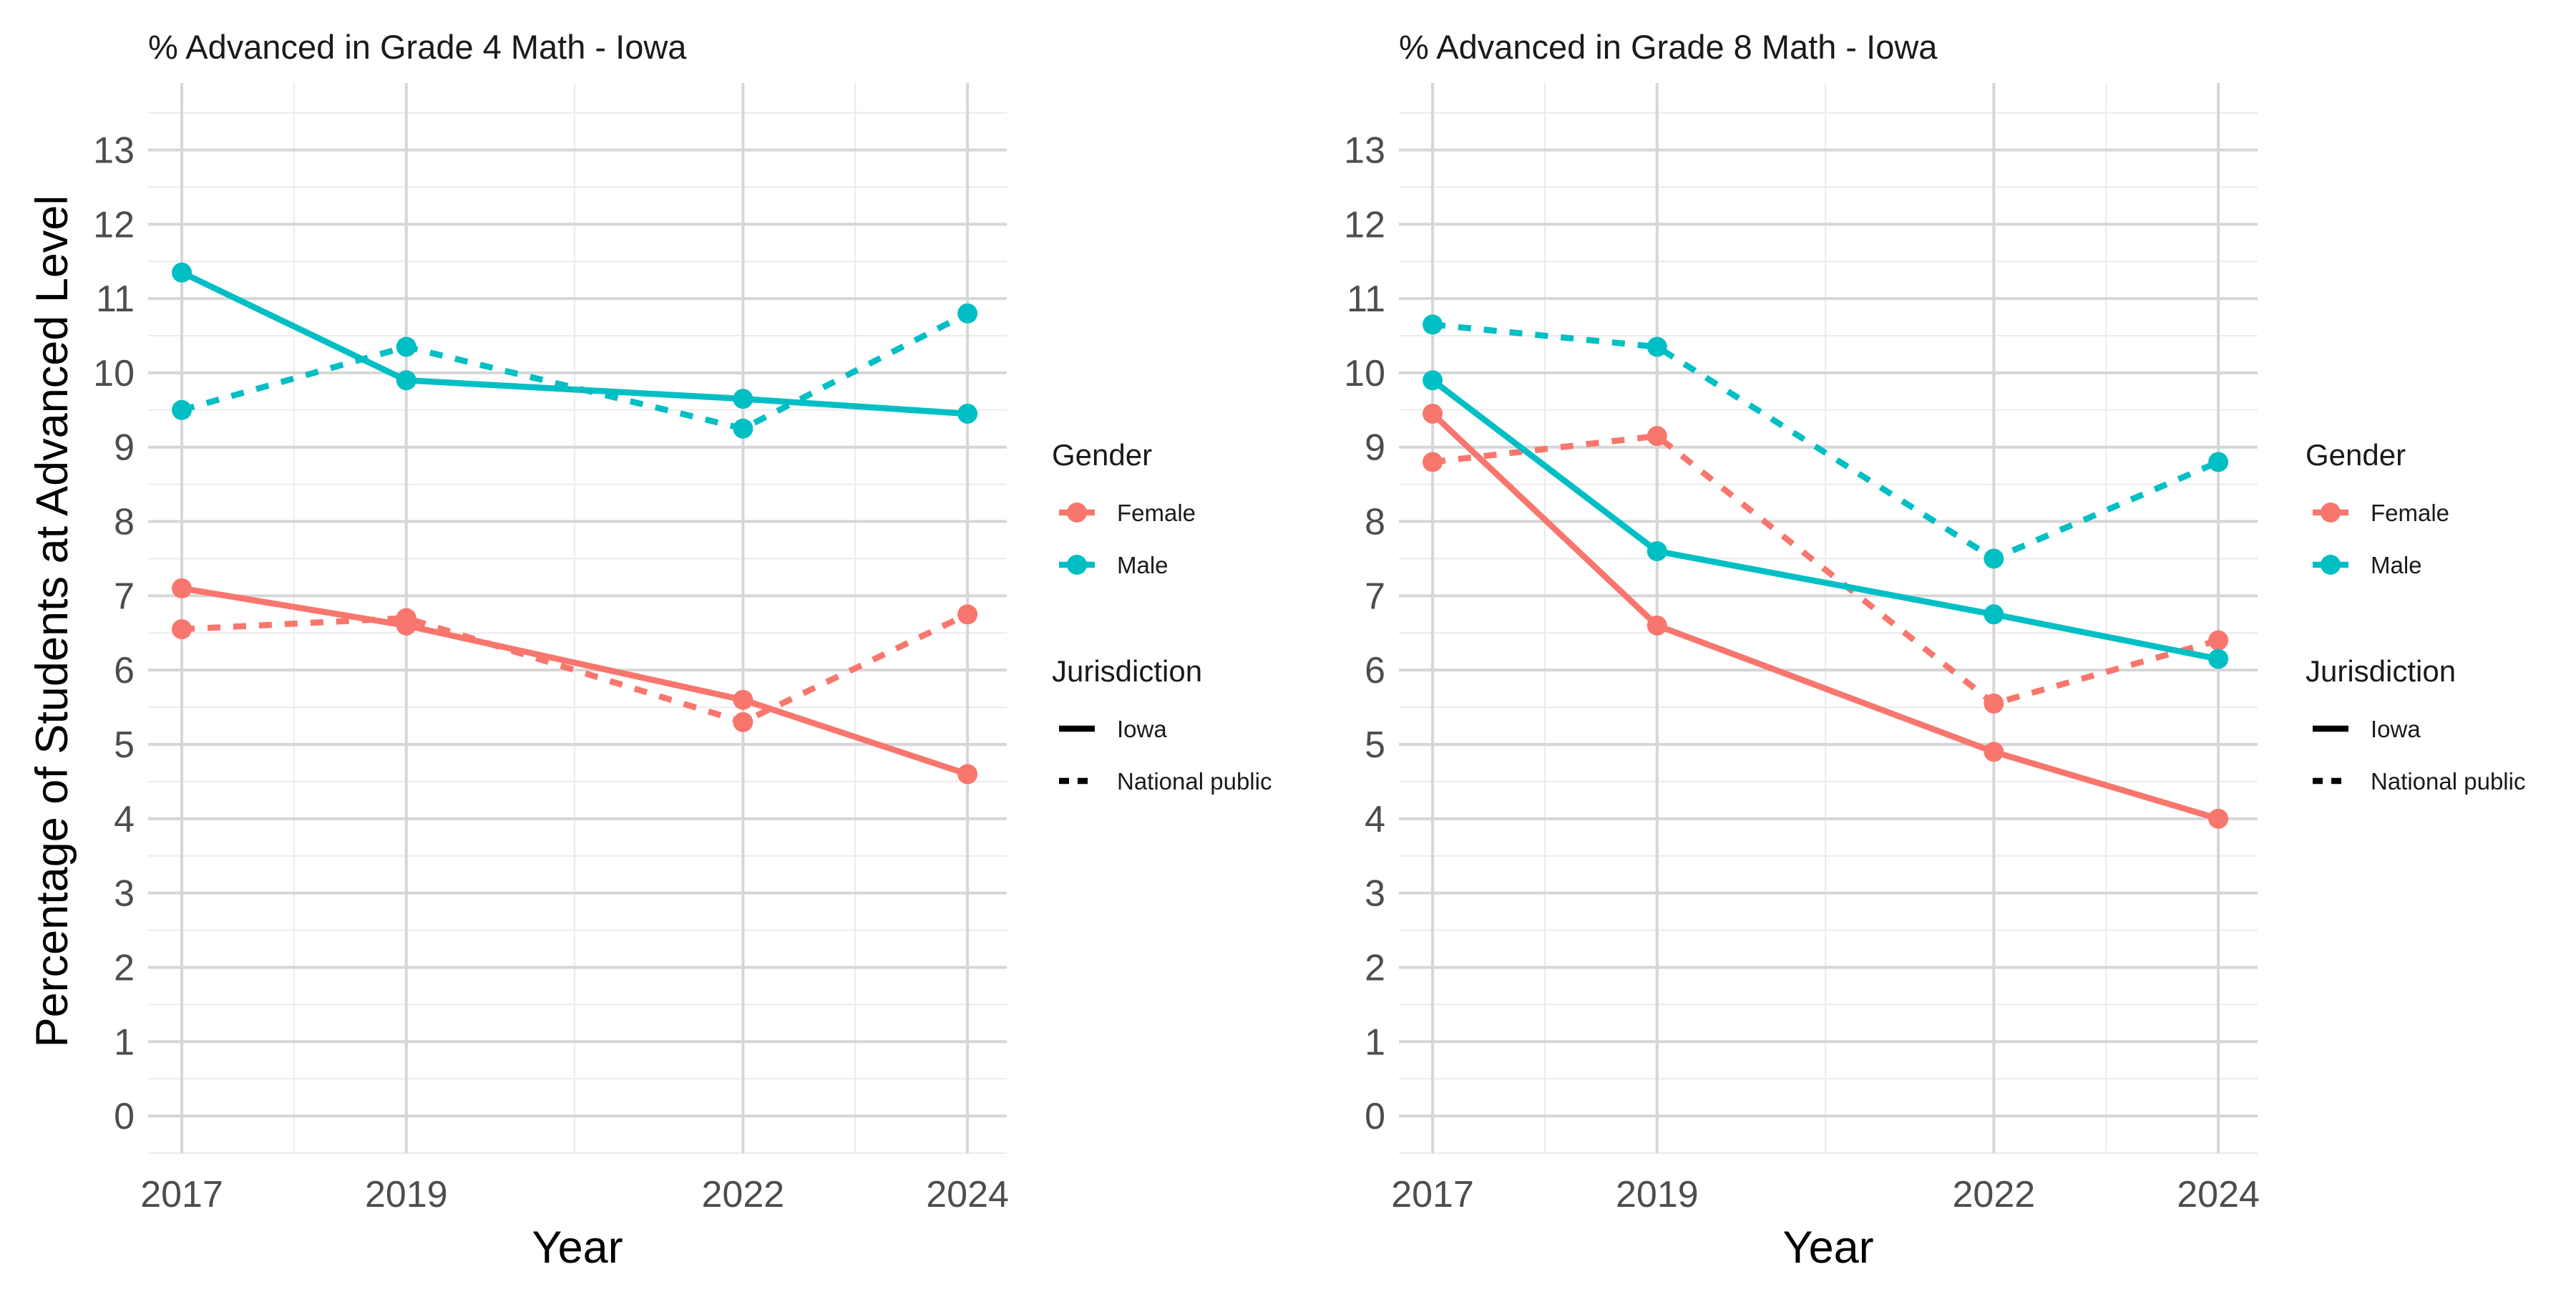 Image resolution: width=2576 pixels, height=1292 pixels. What do you see at coordinates (115, 299) in the screenshot?
I see `y-tick-label: 11` at bounding box center [115, 299].